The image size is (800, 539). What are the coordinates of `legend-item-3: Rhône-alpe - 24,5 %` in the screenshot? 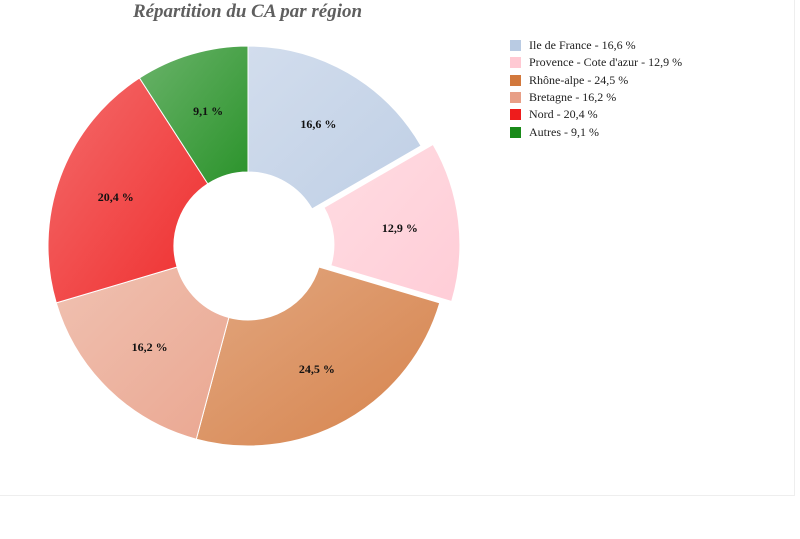 It's located at (596, 80).